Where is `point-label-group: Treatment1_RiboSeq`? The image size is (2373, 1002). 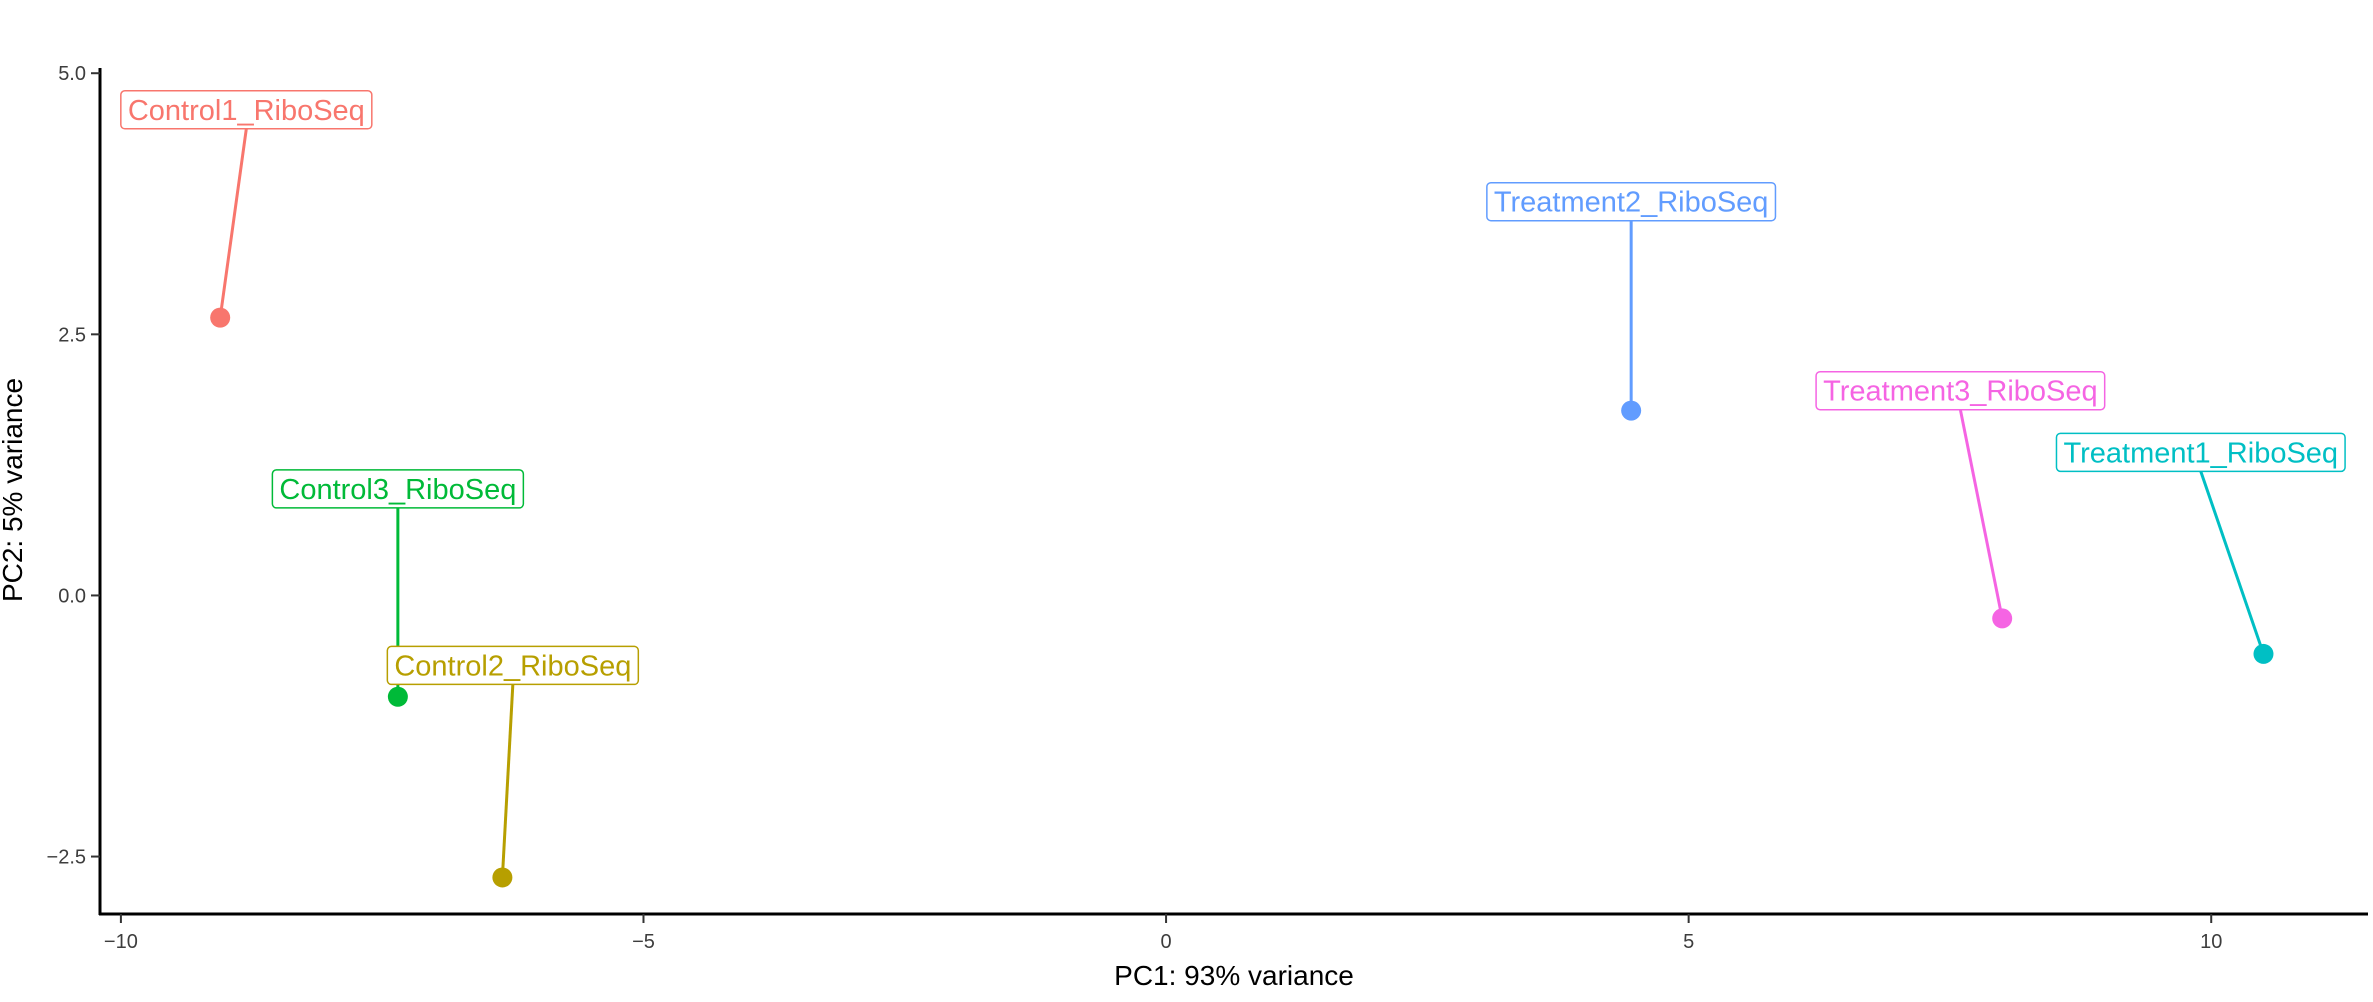
point-label-group: Treatment1_RiboSeq is located at coordinates (2200, 452).